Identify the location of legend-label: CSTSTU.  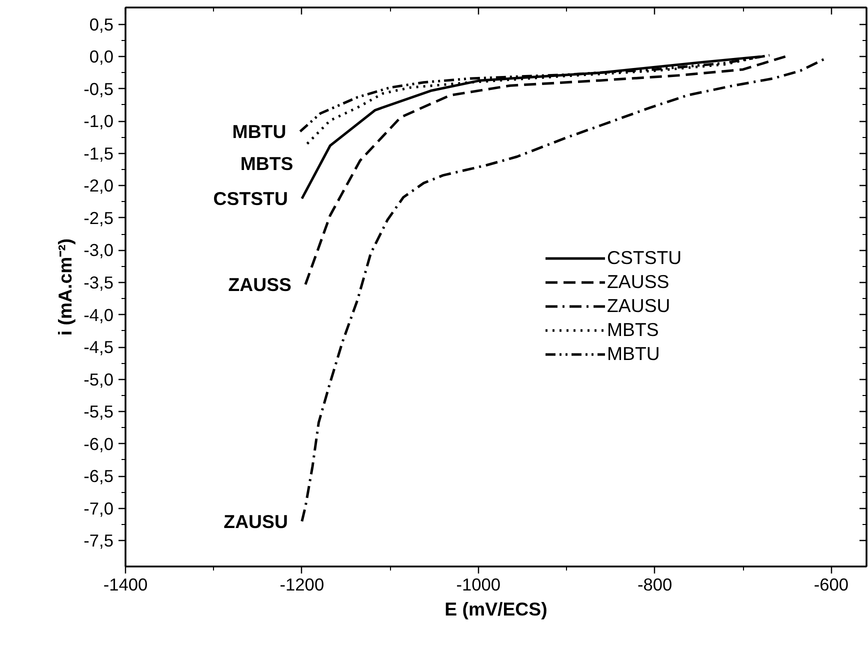
(644, 258).